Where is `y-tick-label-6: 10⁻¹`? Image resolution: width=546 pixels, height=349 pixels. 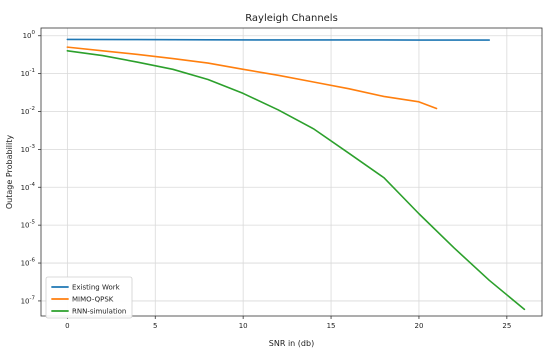
y-tick-label-6: 10⁻¹ is located at coordinates (28, 73).